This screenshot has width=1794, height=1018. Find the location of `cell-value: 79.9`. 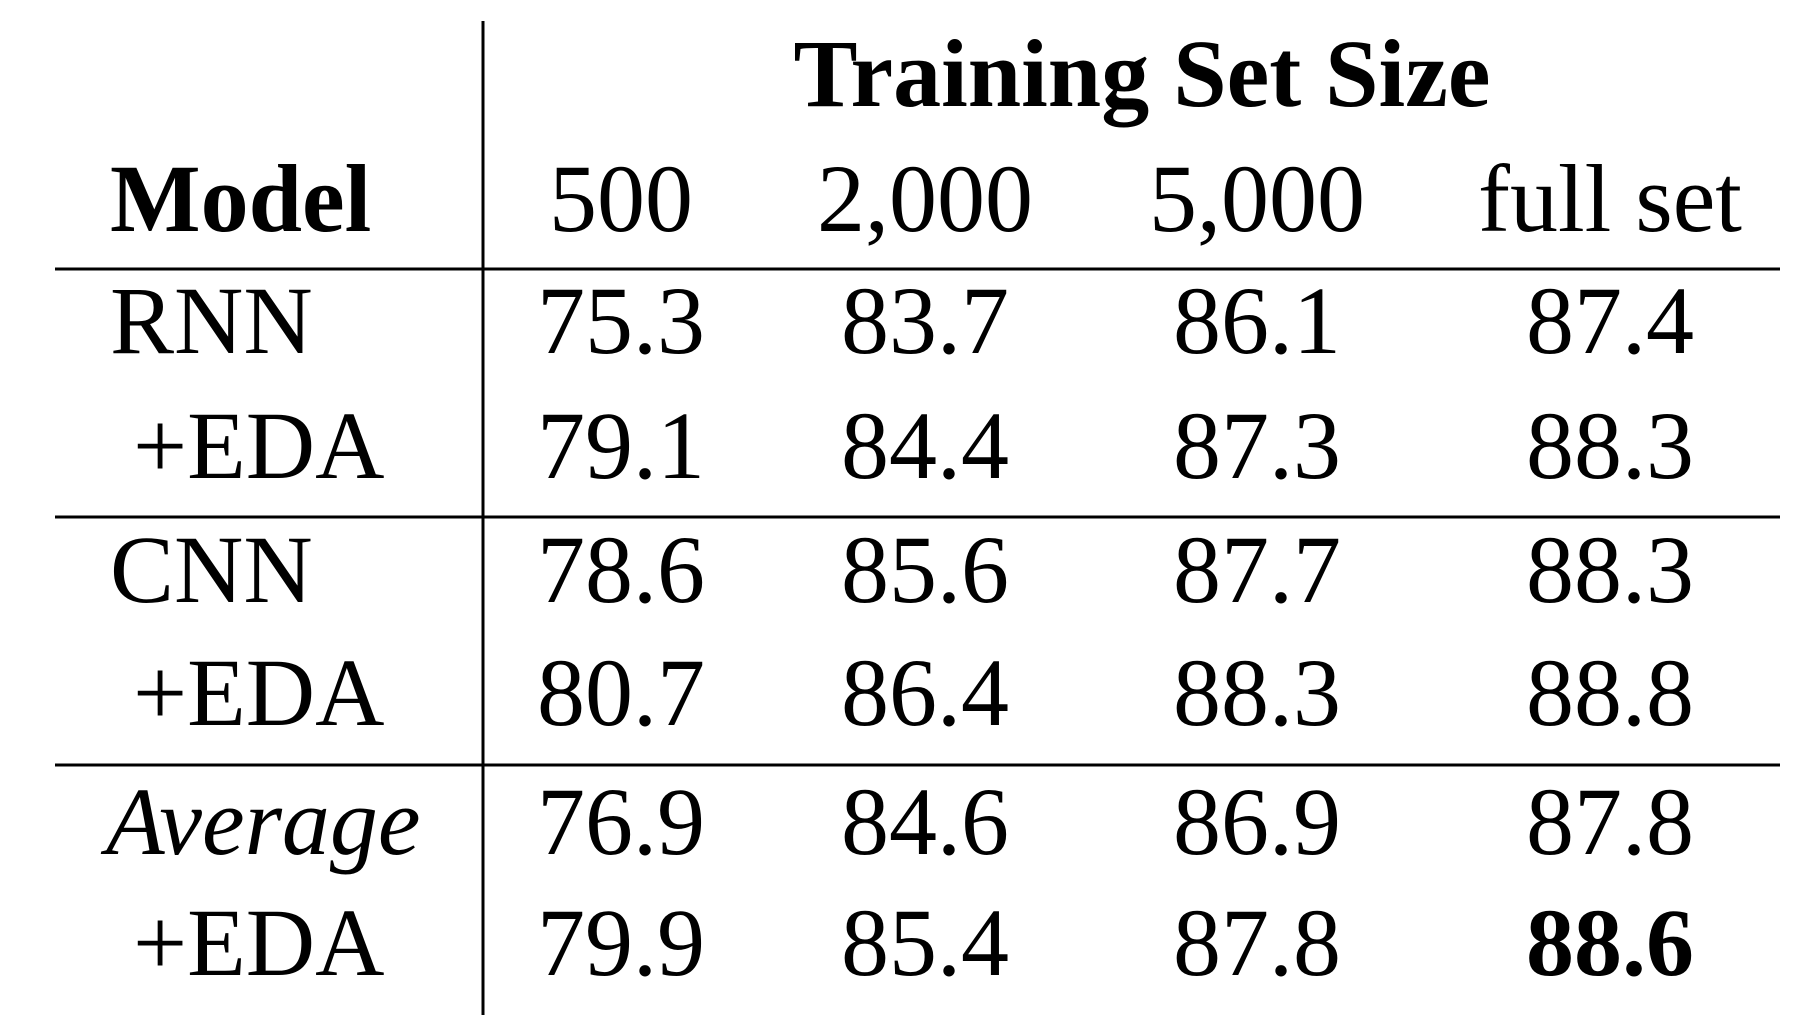

cell-value: 79.9 is located at coordinates (621, 942).